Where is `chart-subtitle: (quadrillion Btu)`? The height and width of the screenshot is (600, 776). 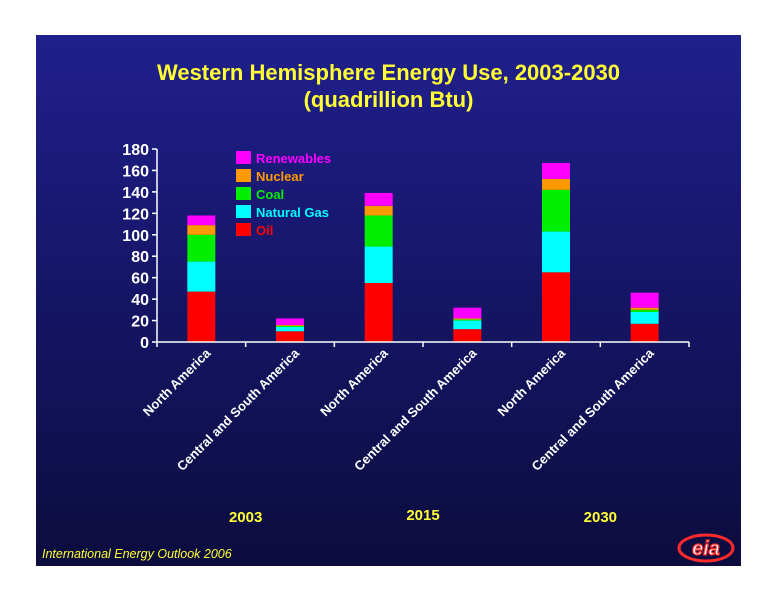 chart-subtitle: (quadrillion Btu) is located at coordinates (388, 99).